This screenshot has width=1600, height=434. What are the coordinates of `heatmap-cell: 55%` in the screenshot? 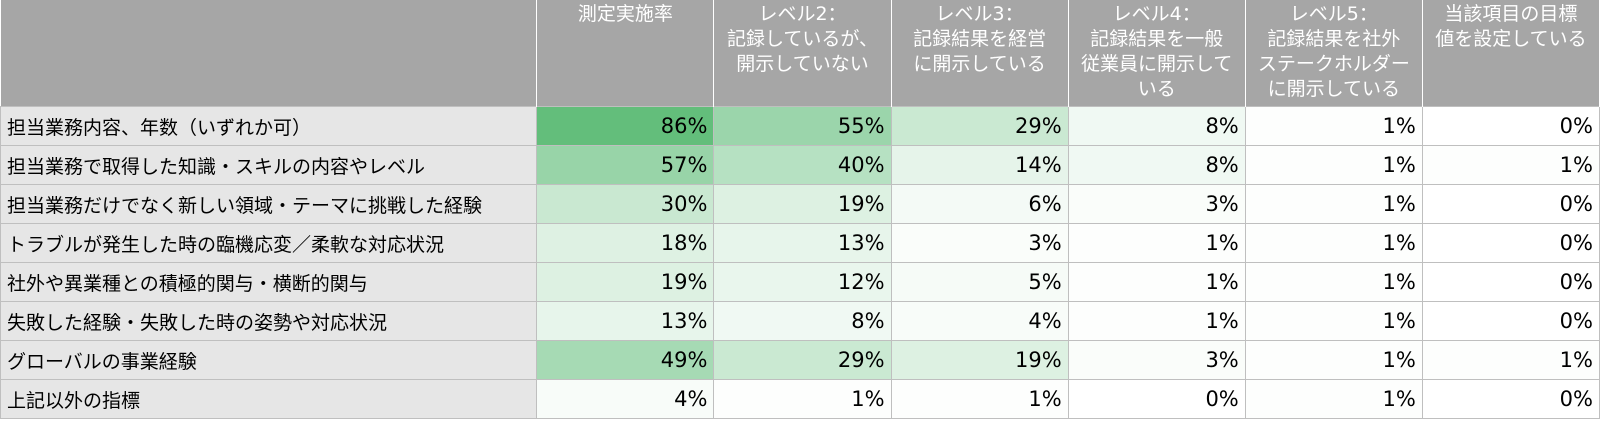 It's located at (802, 126).